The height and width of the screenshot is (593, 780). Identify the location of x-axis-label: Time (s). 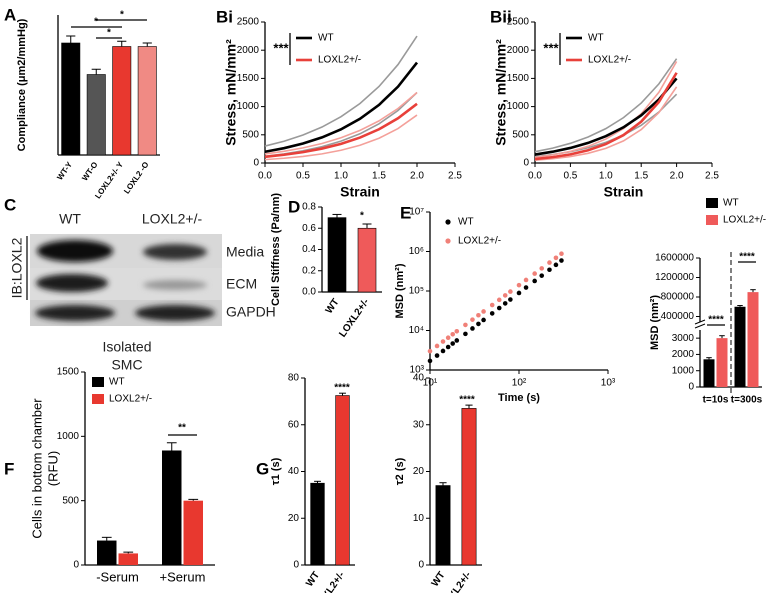
(519, 398).